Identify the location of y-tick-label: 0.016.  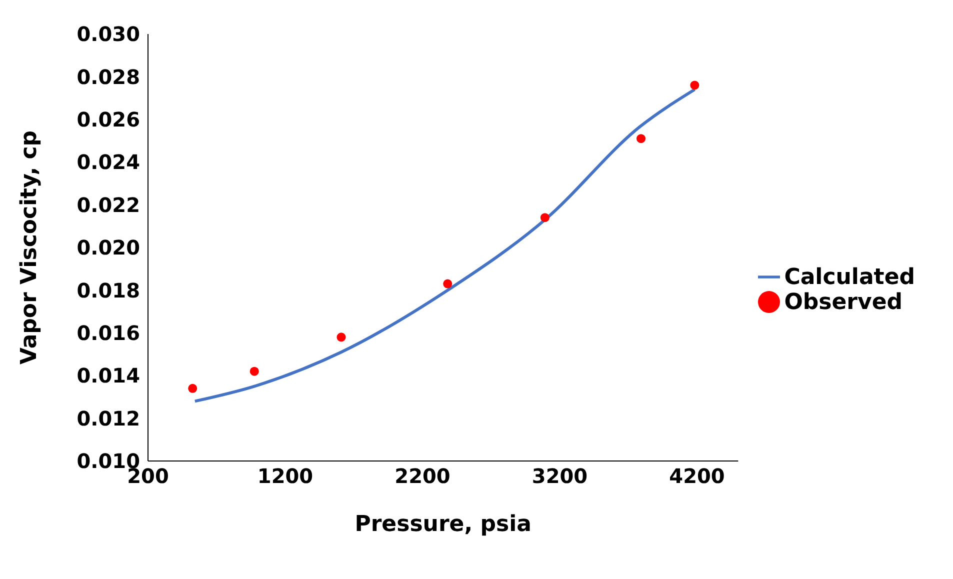
(108, 333).